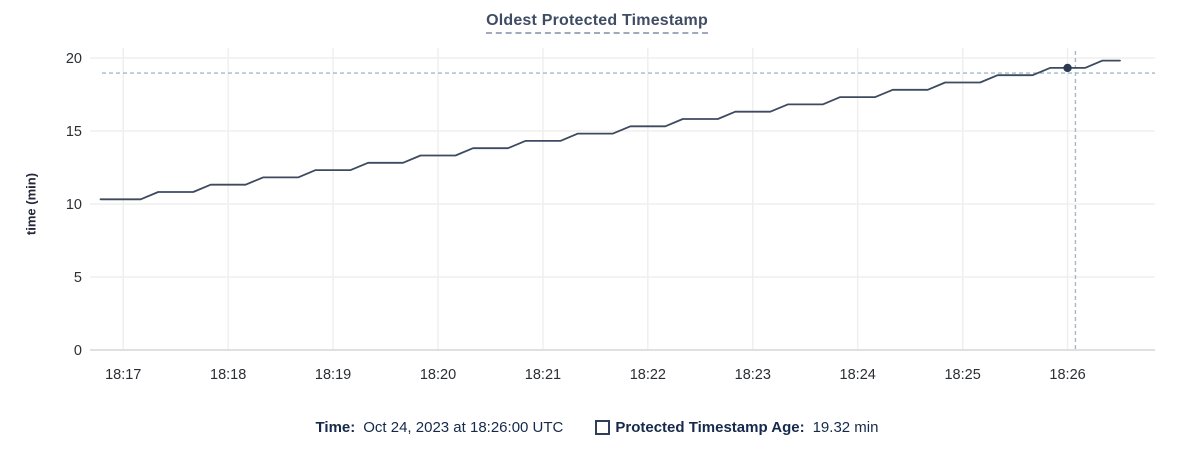  I want to click on legend-series-swatch, so click(603, 427).